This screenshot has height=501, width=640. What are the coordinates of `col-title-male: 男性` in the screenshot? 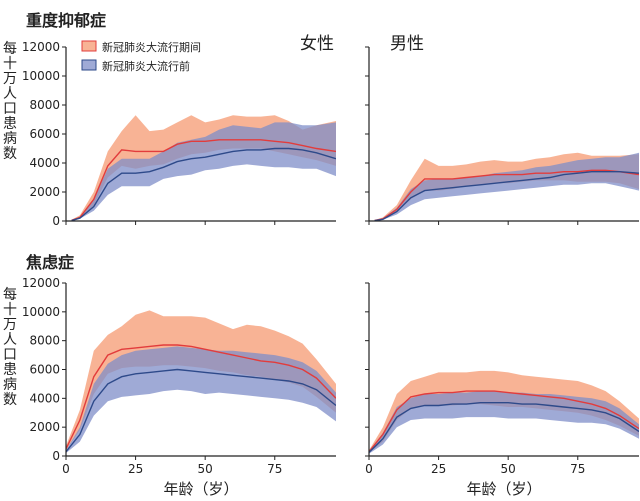 It's located at (407, 44).